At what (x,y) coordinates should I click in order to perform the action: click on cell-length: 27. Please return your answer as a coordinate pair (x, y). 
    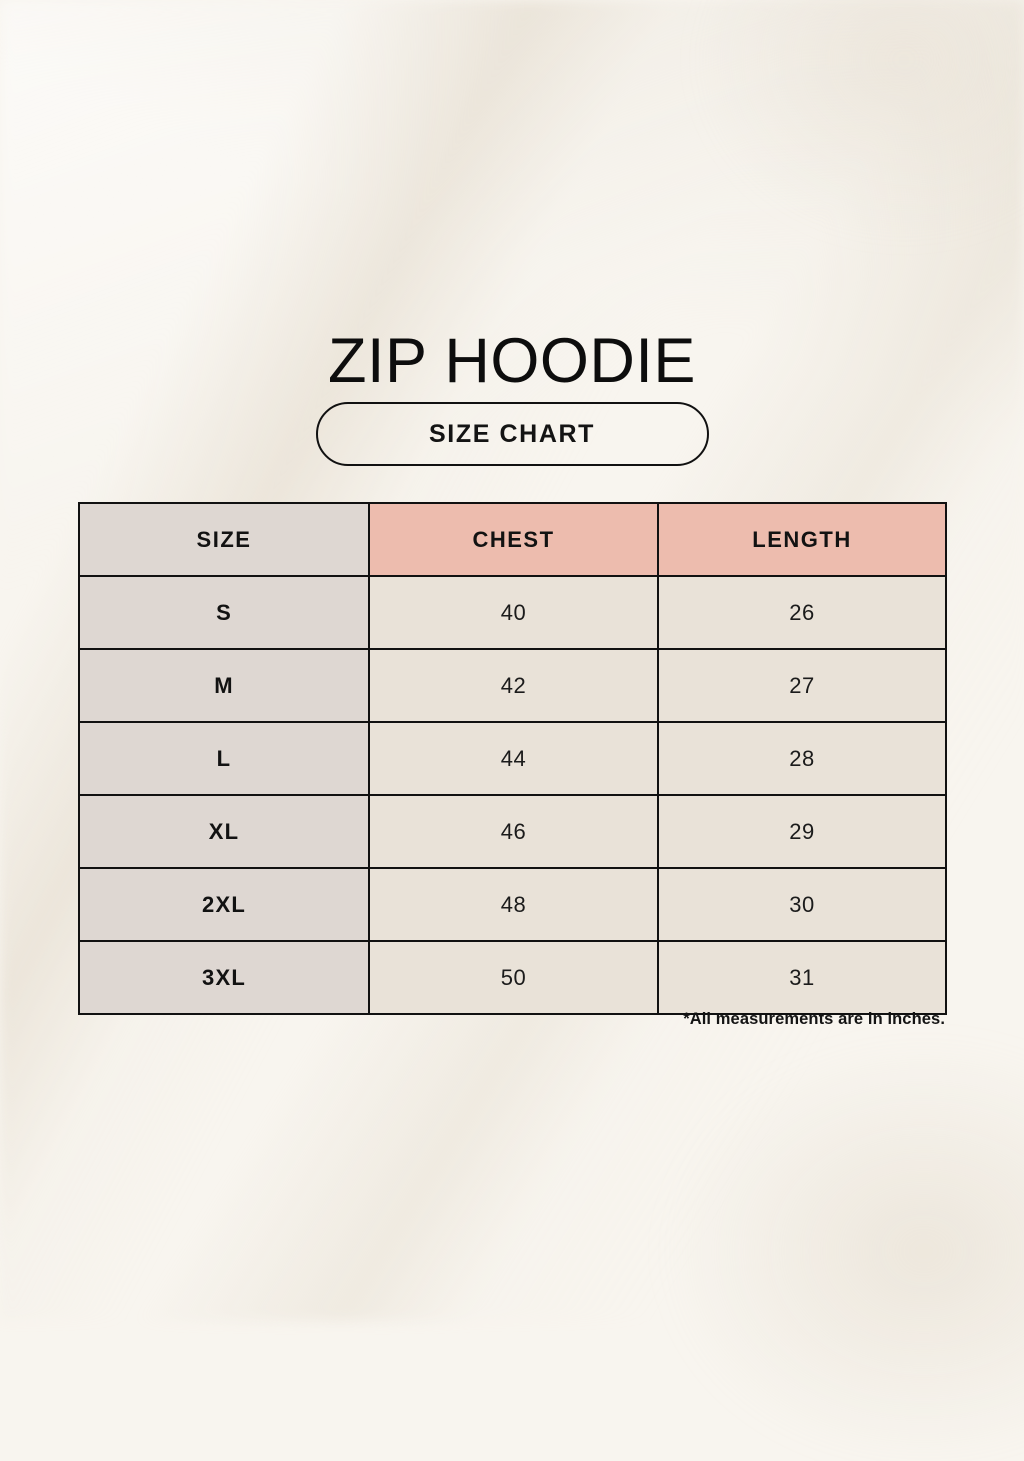
    Looking at the image, I should click on (802, 685).